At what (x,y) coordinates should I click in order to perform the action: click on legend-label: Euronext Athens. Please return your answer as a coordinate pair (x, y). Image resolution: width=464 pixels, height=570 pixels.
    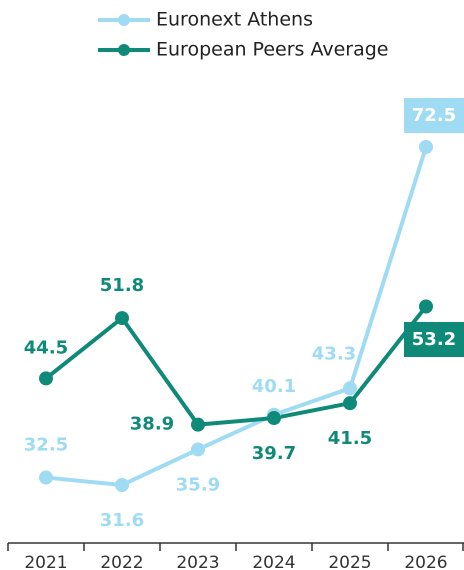
    Looking at the image, I should click on (234, 20).